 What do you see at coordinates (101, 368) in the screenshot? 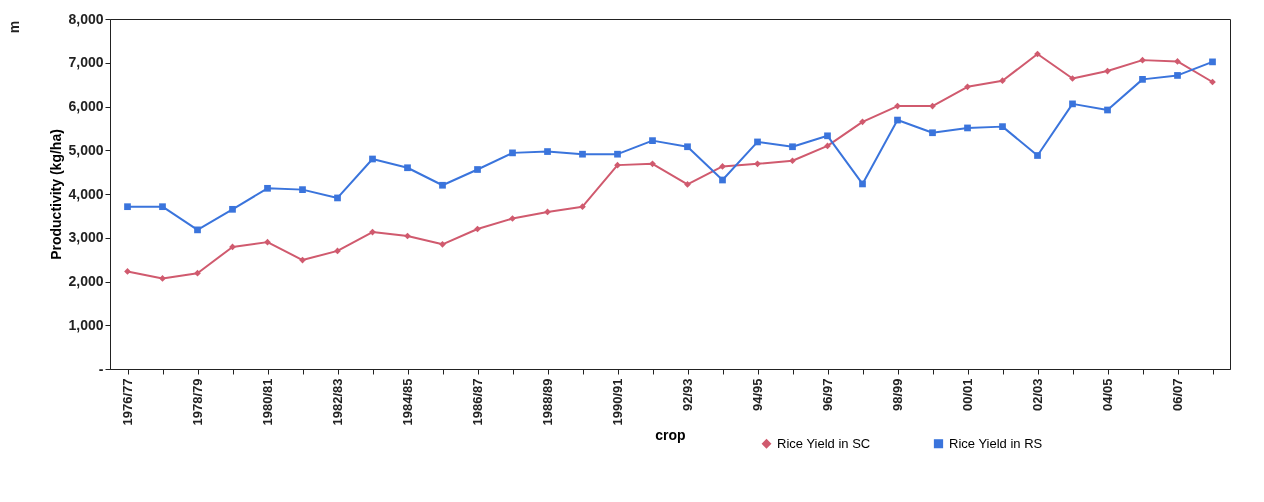
I see `y-tick-label: -` at bounding box center [101, 368].